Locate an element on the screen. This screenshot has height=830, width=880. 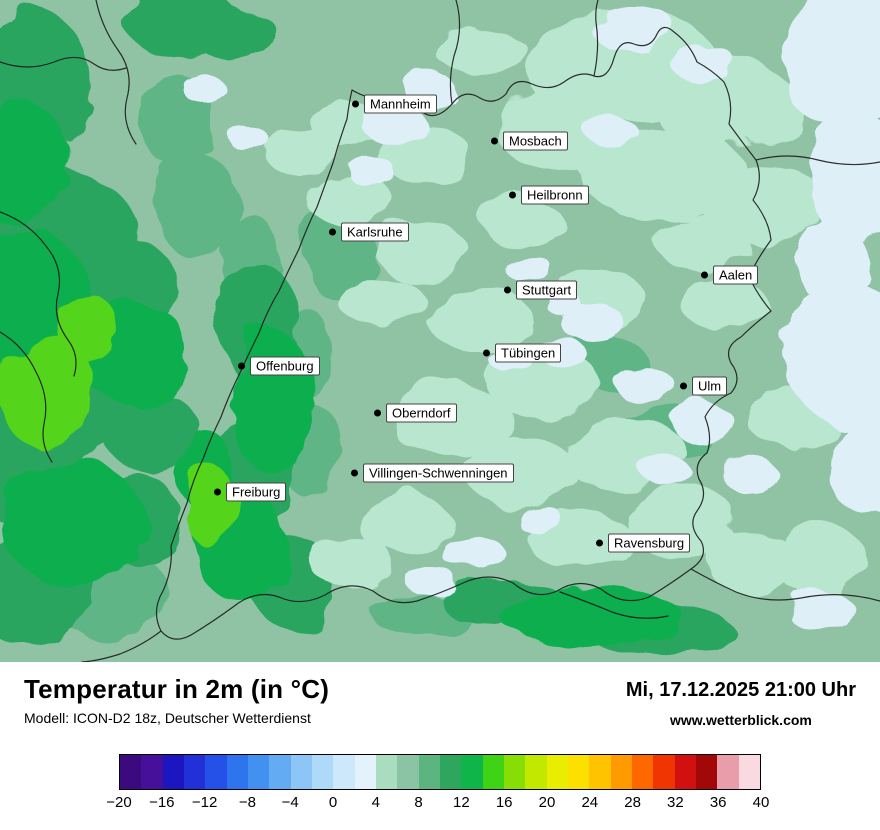
city-marker: Oberndorf is located at coordinates (415, 413).